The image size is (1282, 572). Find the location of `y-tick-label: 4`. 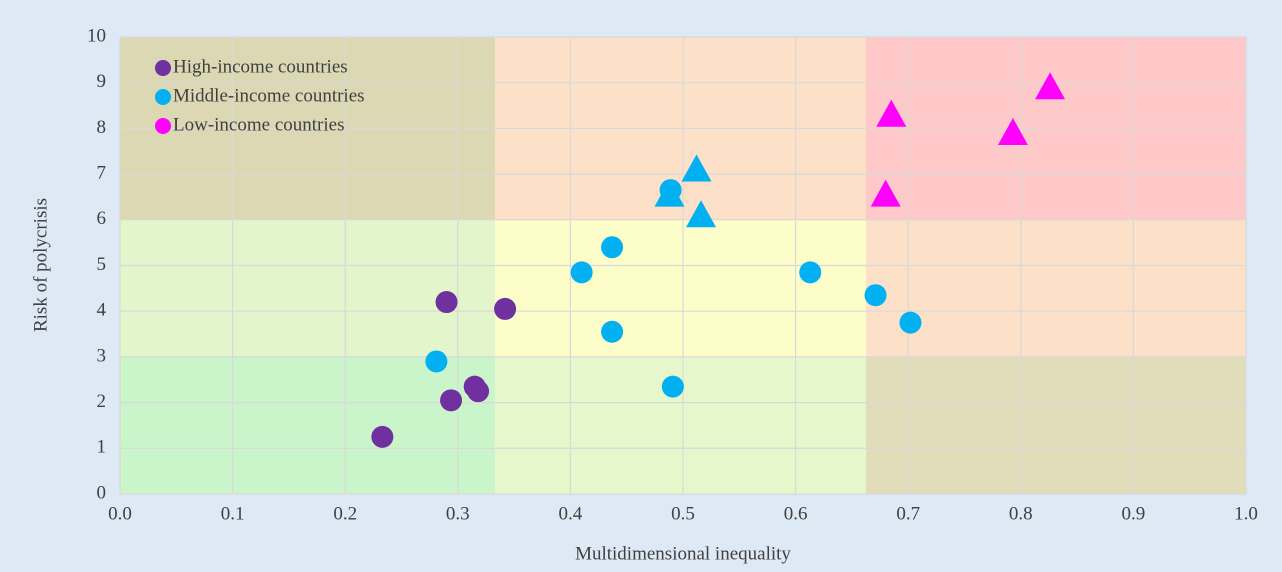

y-tick-label: 4 is located at coordinates (102, 310).